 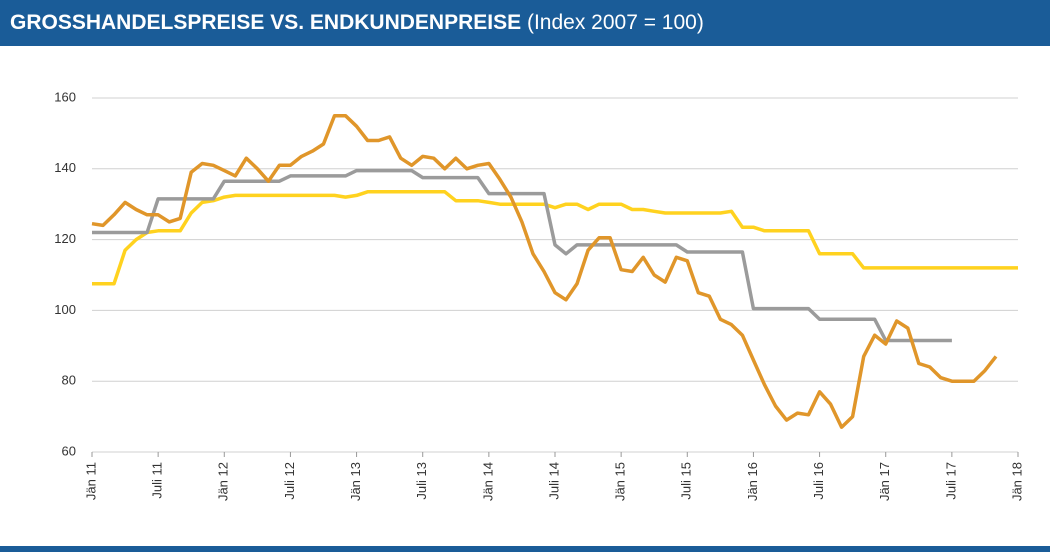 What do you see at coordinates (65, 309) in the screenshot?
I see `y-tick-label: 100` at bounding box center [65, 309].